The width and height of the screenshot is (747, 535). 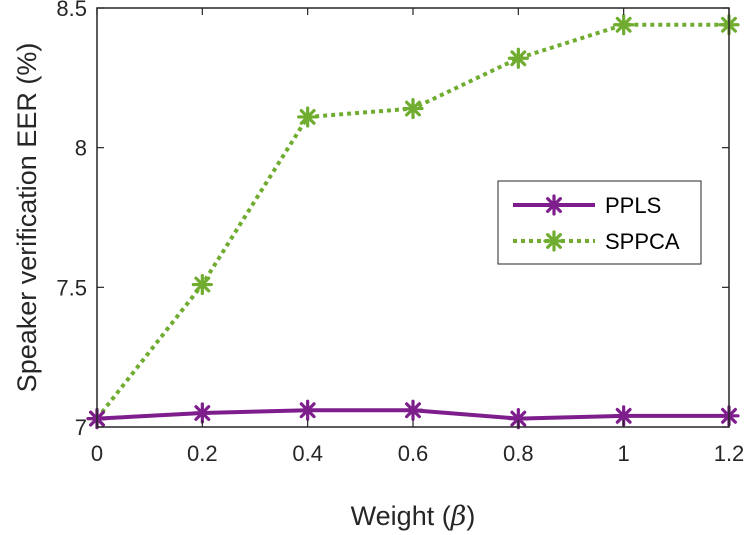 I want to click on x-axis-title-close: ), so click(x=470, y=516).